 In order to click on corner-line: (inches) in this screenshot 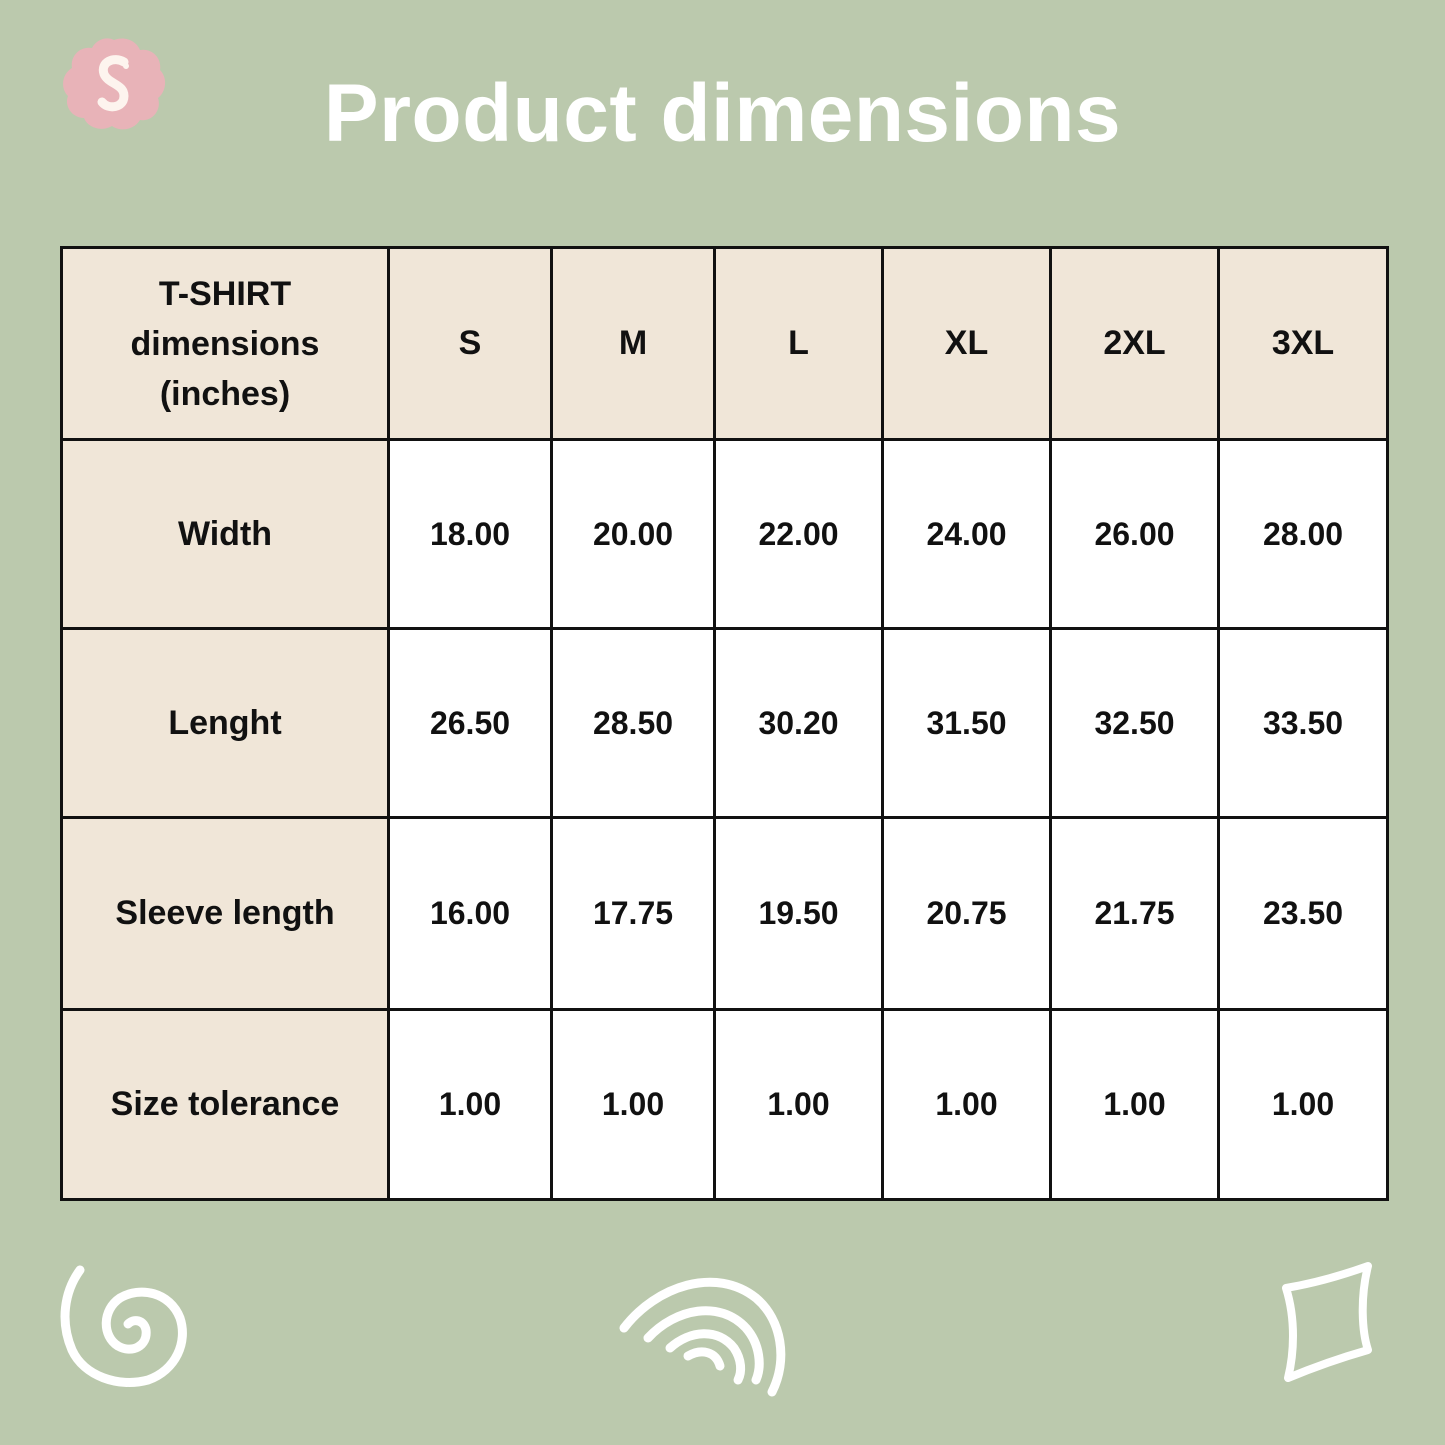, I will do `click(225, 393)`.